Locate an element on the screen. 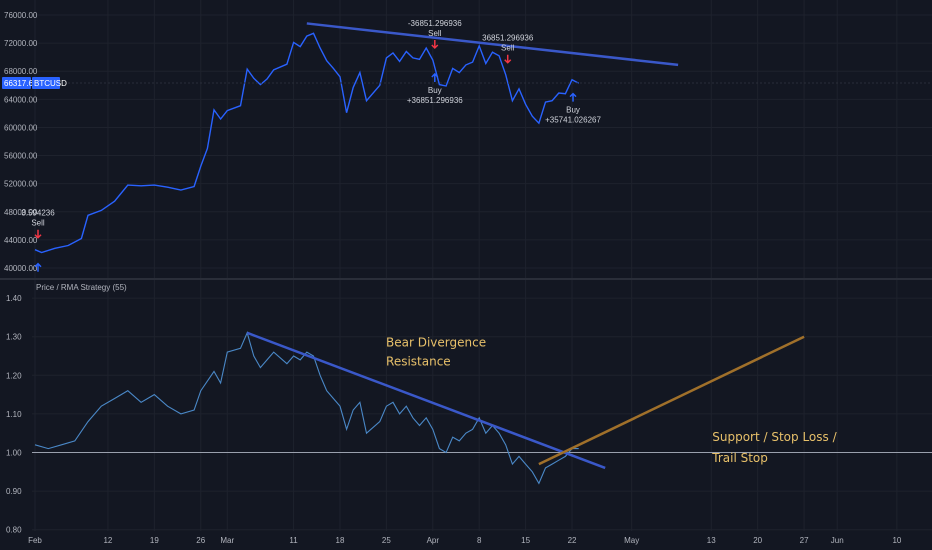  indicator-title: Price / RMA Strategy (55) is located at coordinates (81, 287).